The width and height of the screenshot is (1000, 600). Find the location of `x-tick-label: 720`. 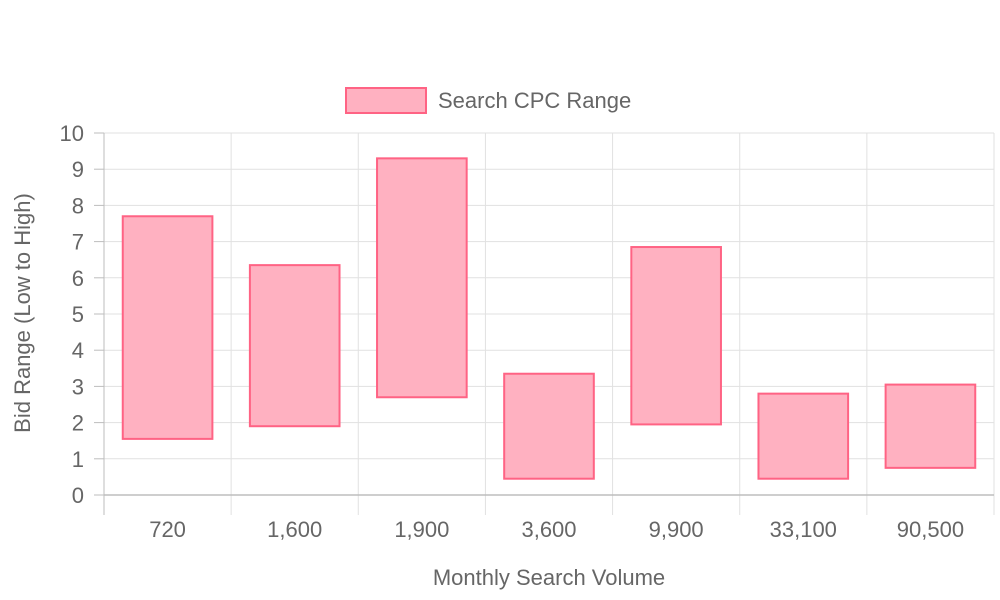

x-tick-label: 720 is located at coordinates (167, 529).